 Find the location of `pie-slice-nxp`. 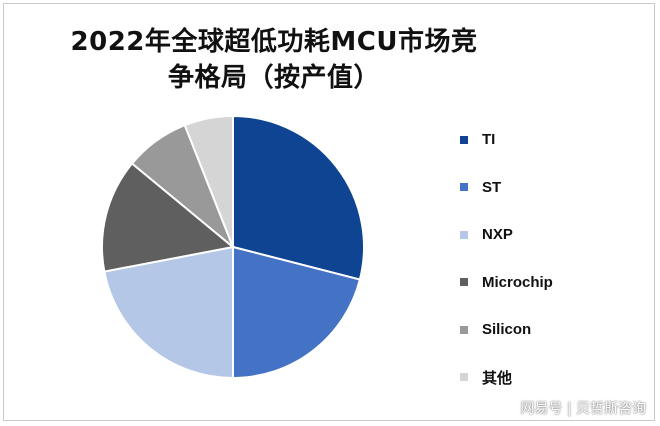

pie-slice-nxp is located at coordinates (168, 312).